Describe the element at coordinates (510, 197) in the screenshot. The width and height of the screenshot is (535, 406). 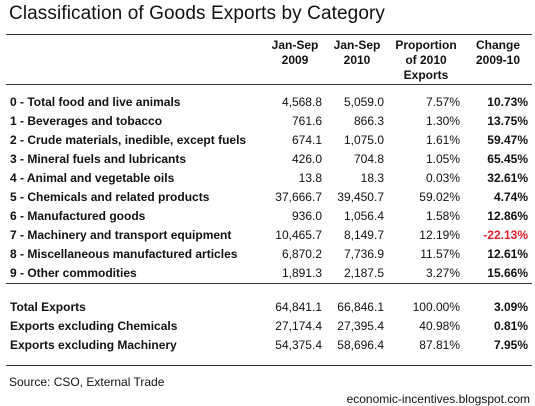
I see `change-2009-10: 4.74%` at that location.